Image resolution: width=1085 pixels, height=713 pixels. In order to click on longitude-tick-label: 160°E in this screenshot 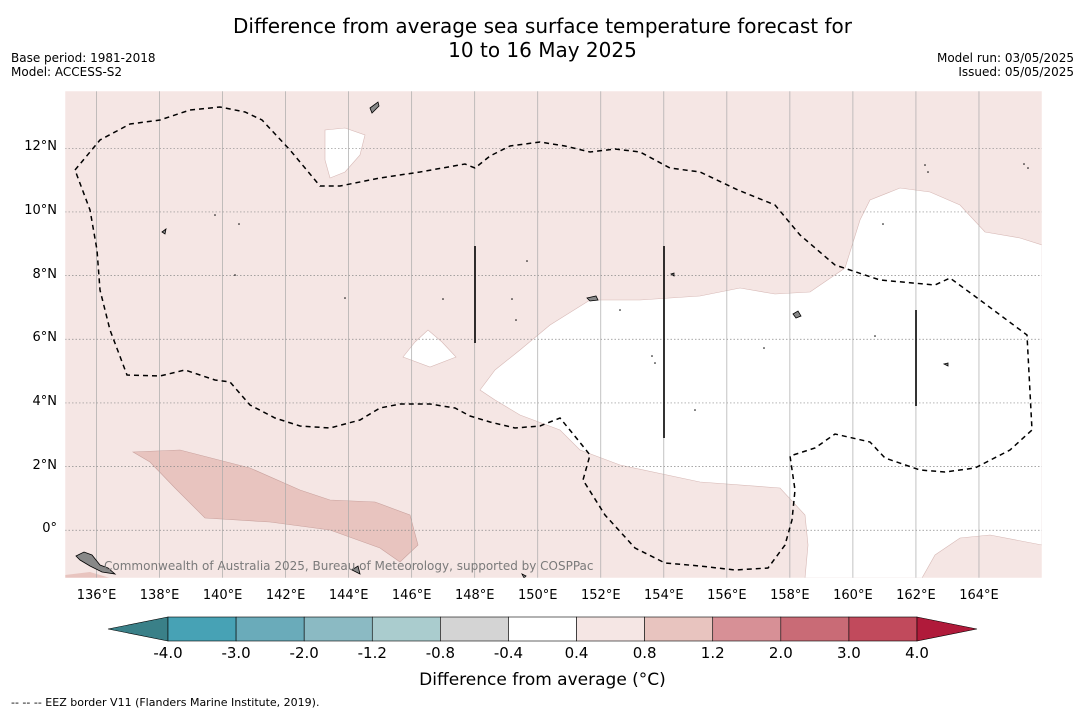, I will do `click(853, 595)`.